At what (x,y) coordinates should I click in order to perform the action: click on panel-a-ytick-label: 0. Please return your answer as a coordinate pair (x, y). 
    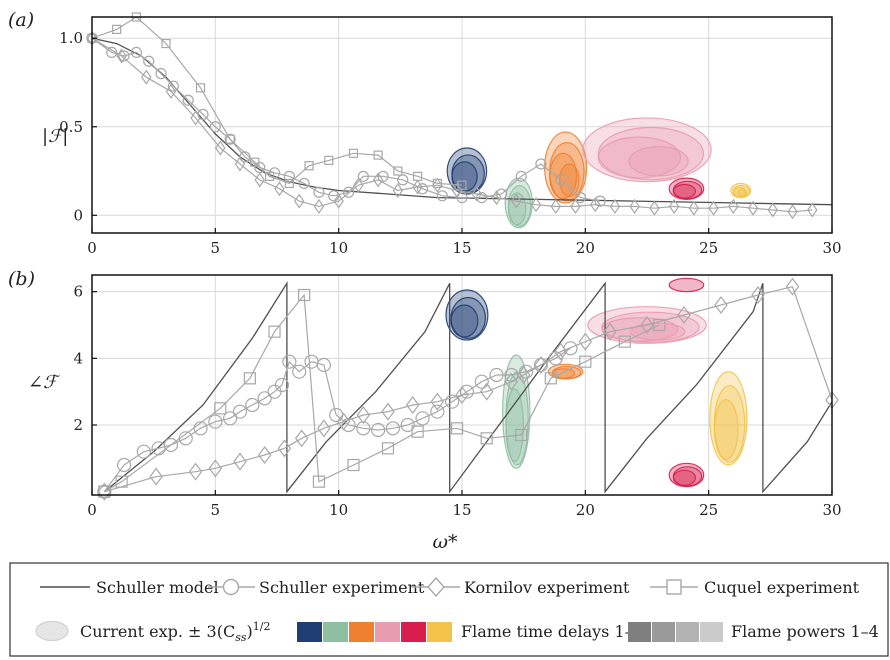
    Looking at the image, I should click on (78, 215).